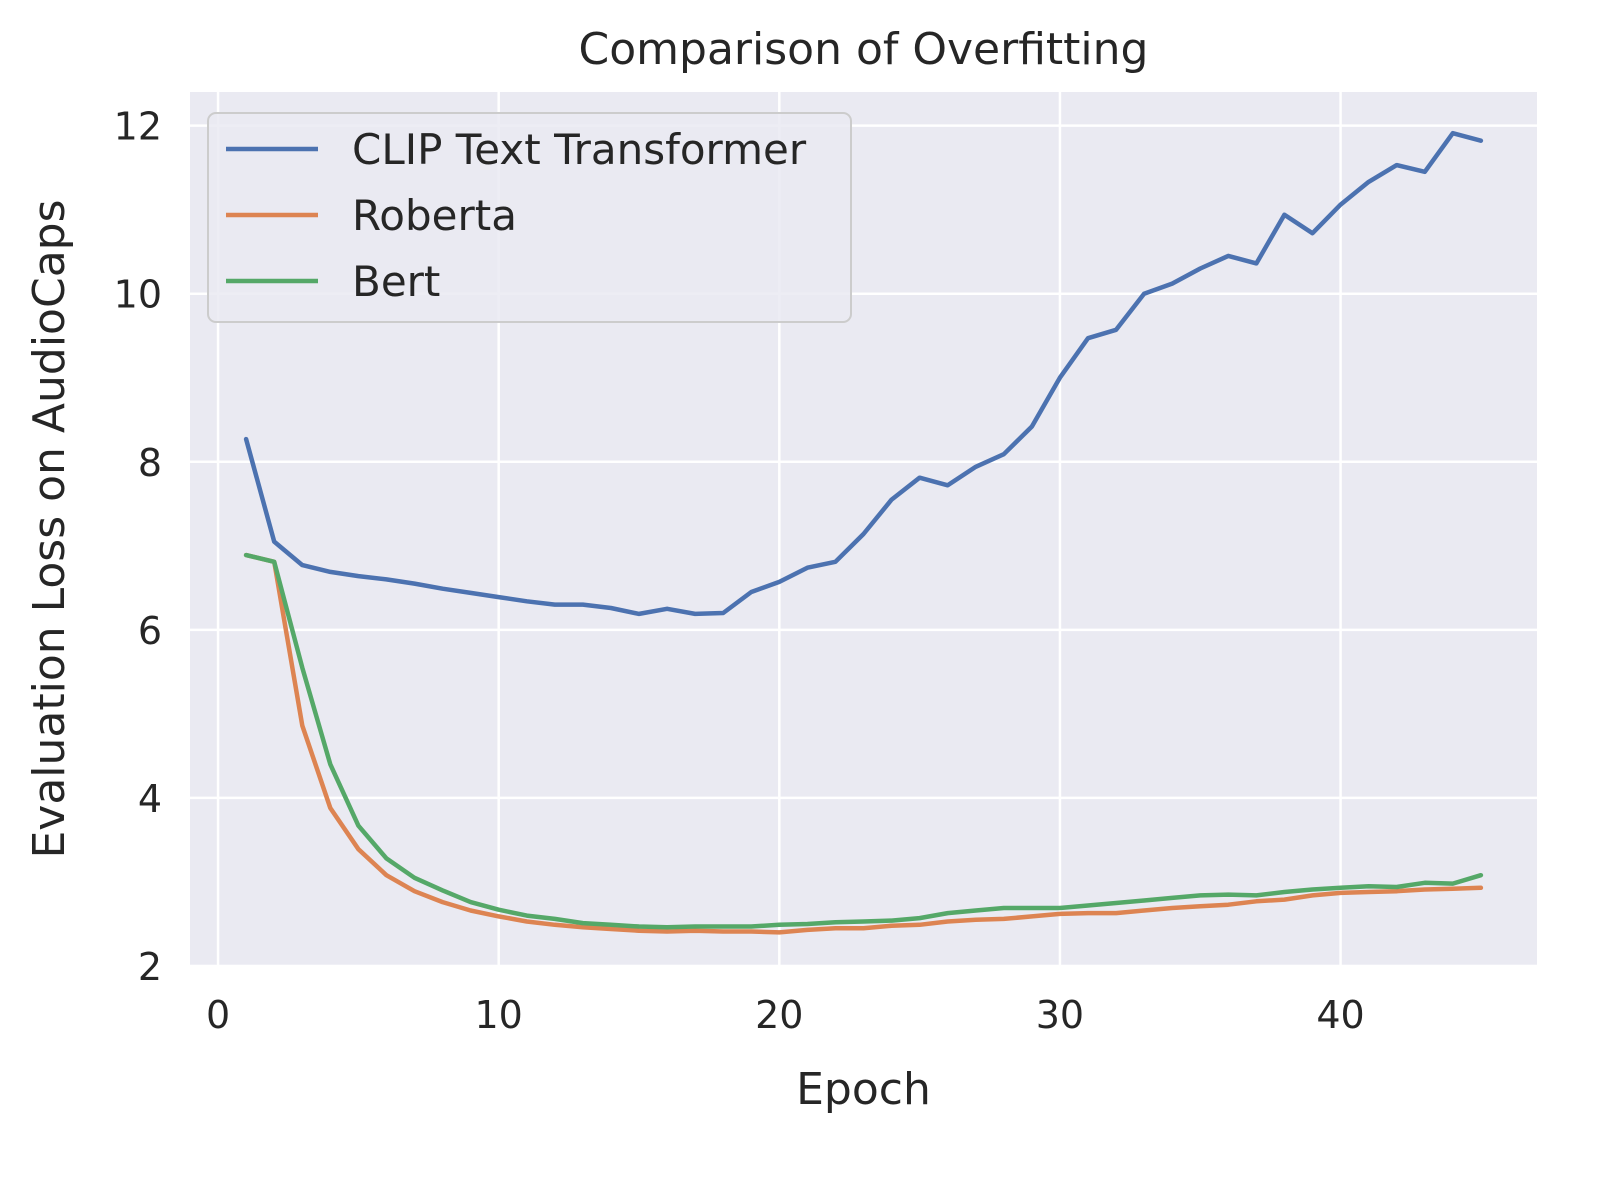 The width and height of the screenshot is (1617, 1182). Describe the element at coordinates (779, 1015) in the screenshot. I see `x-tick-label: 20` at that location.